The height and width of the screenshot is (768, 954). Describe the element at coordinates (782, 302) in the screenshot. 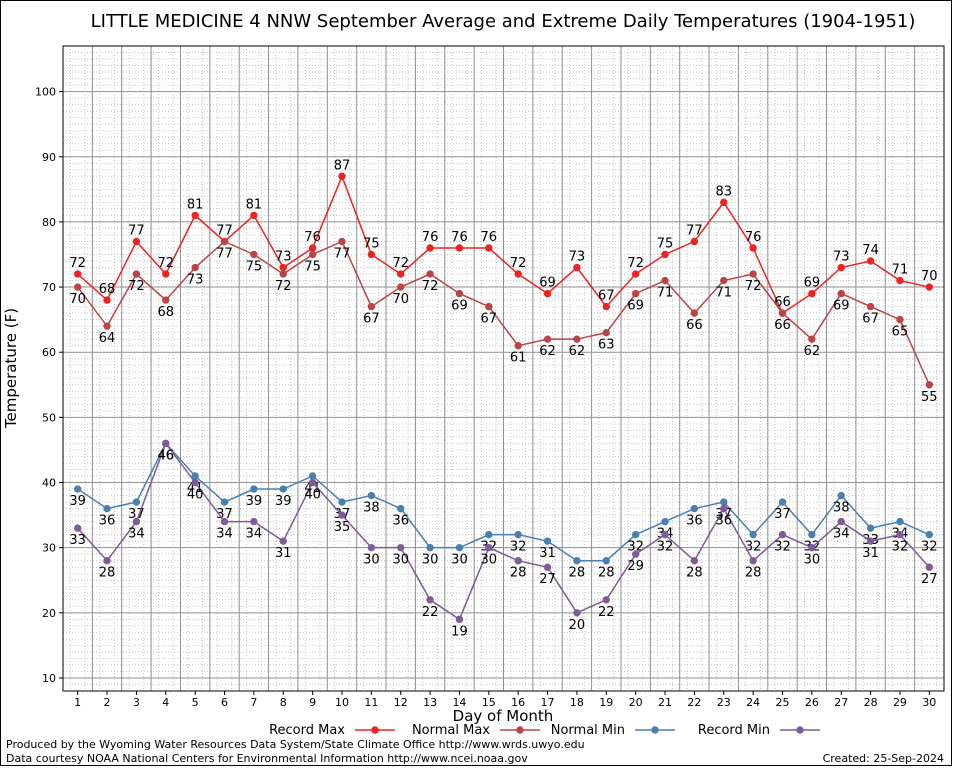

I see `record-max-value-label: 66` at that location.